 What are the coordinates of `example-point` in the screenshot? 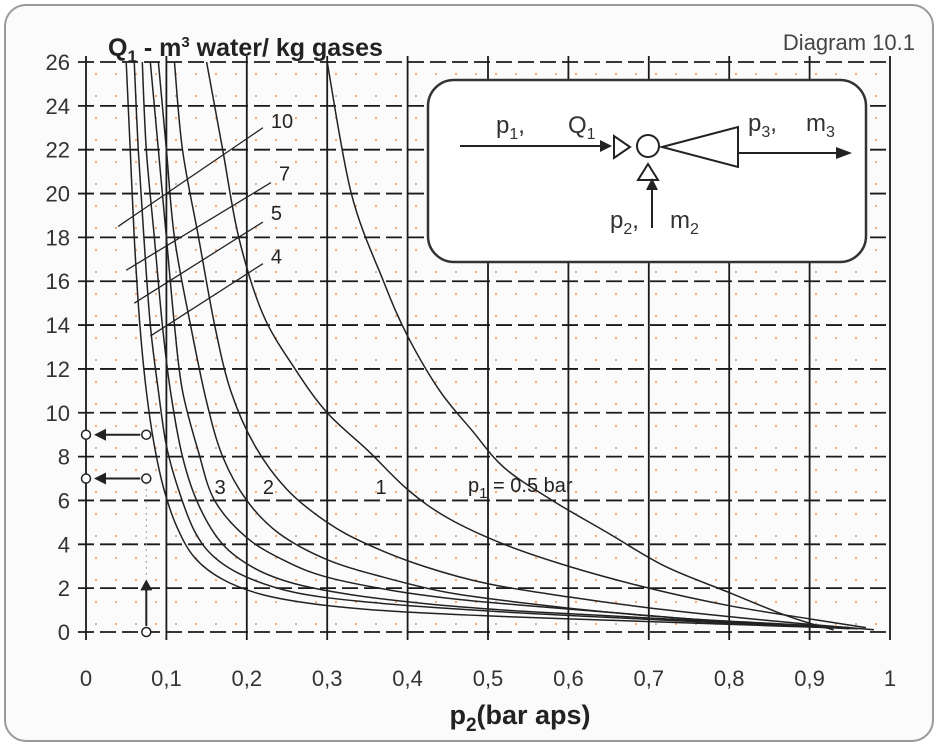 It's located at (146, 434).